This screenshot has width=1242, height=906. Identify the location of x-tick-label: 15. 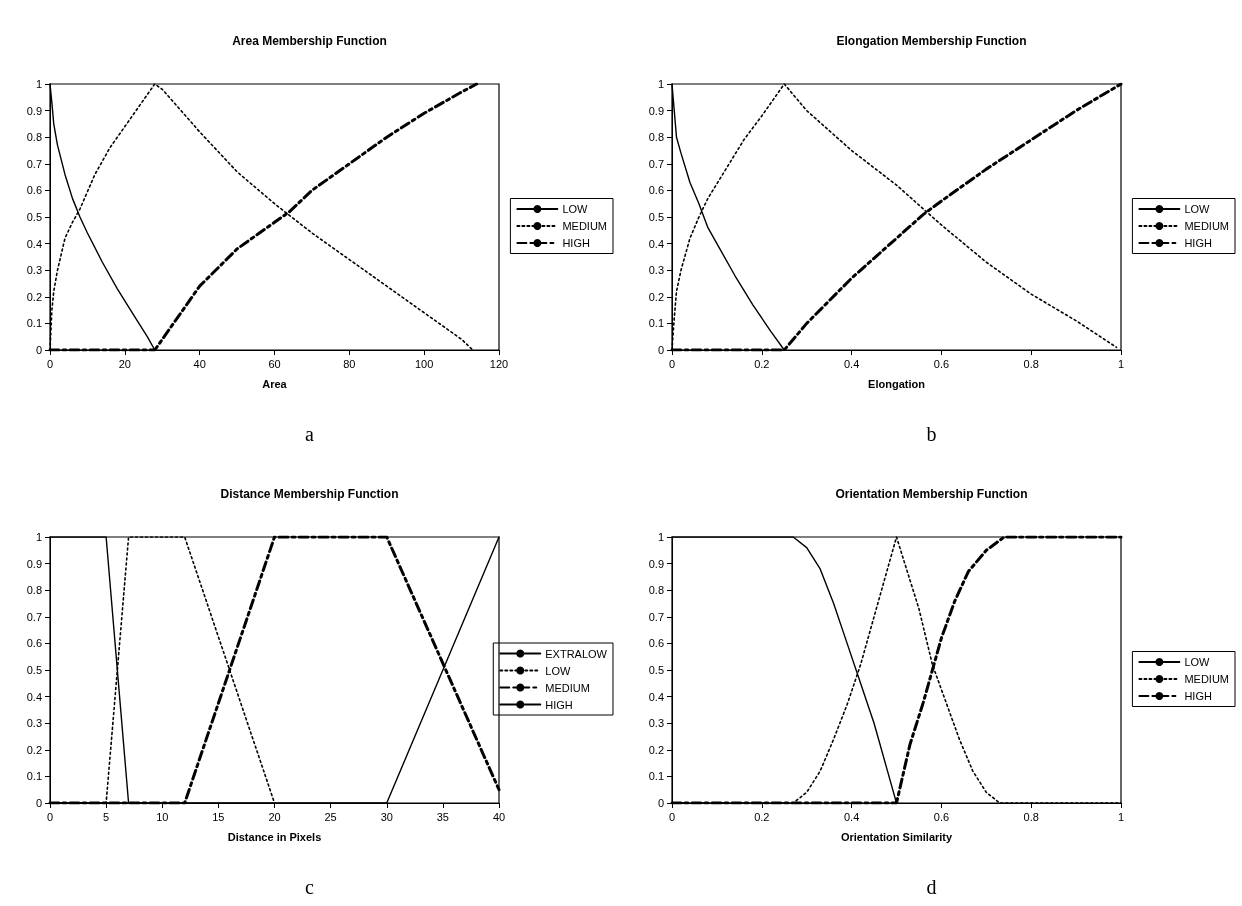
(218, 816).